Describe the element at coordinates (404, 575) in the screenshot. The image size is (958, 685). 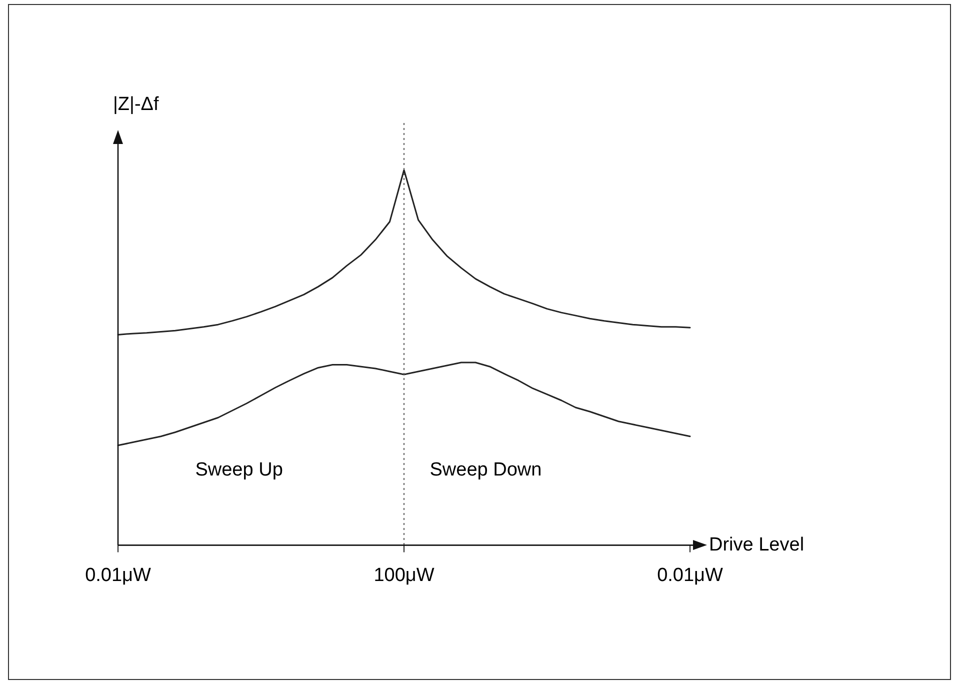
I see `x-tick-label: 100μW` at that location.